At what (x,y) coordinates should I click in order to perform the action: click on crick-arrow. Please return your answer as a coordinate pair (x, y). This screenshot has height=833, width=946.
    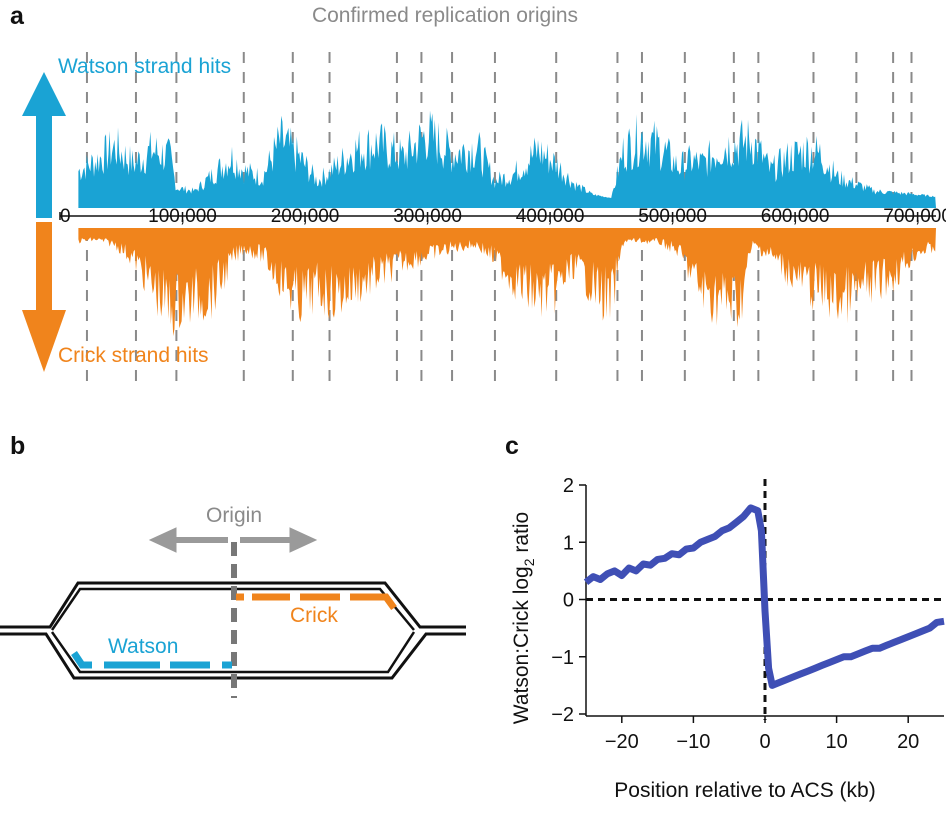
    Looking at the image, I should click on (44, 297).